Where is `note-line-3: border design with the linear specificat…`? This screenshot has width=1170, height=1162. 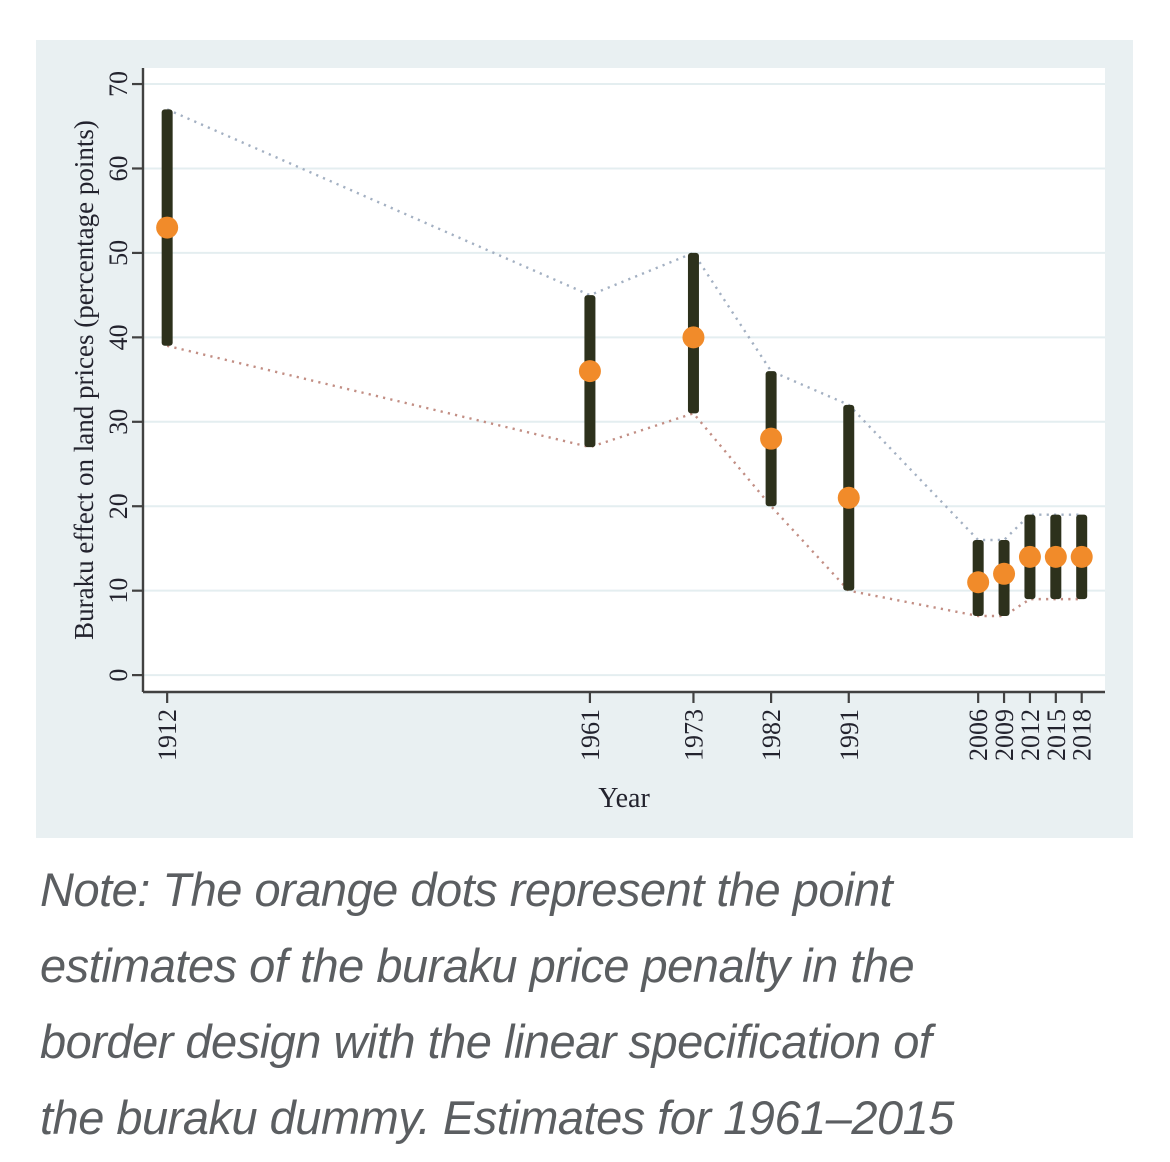 note-line-3: border design with the linear specificat… is located at coordinates (486, 1041).